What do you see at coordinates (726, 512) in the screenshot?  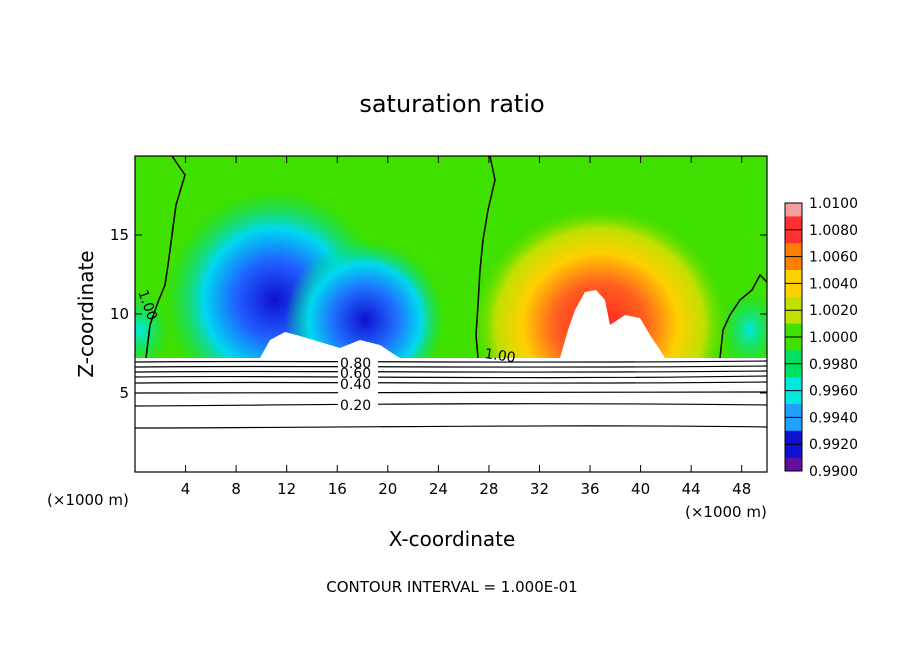 I see `x-unit-label-right: (×1000 m)` at bounding box center [726, 512].